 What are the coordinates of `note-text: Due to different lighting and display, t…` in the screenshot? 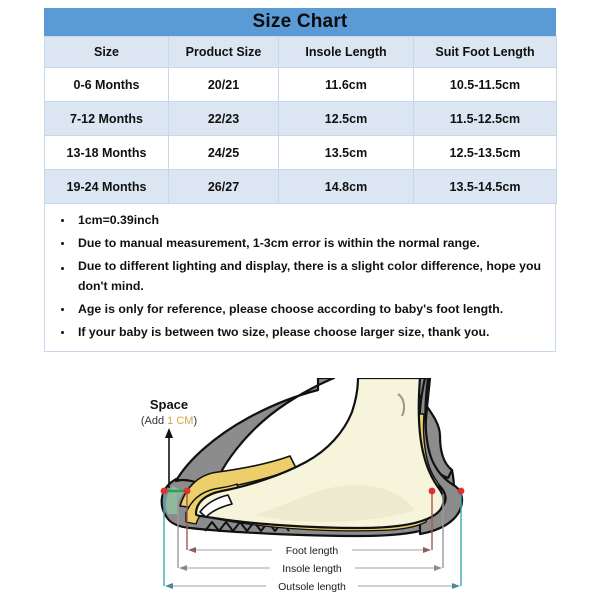 It's located at (310, 275).